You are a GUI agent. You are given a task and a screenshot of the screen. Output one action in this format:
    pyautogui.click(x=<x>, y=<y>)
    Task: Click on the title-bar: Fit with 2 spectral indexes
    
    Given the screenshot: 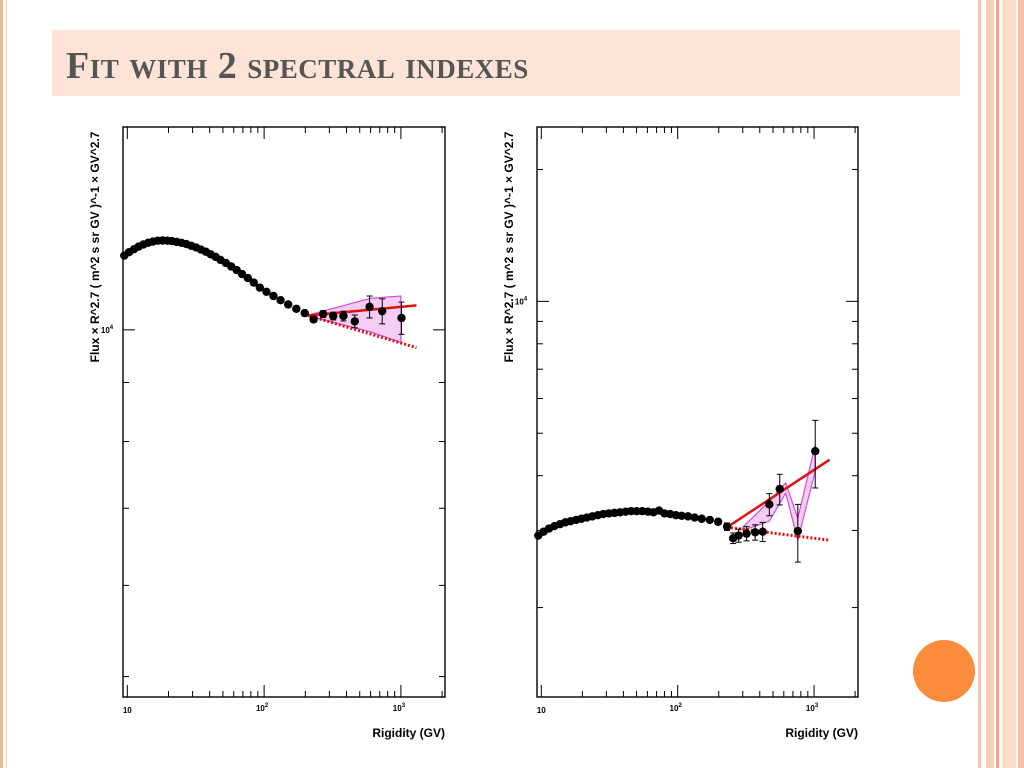 What is the action you would take?
    pyautogui.click(x=506, y=63)
    